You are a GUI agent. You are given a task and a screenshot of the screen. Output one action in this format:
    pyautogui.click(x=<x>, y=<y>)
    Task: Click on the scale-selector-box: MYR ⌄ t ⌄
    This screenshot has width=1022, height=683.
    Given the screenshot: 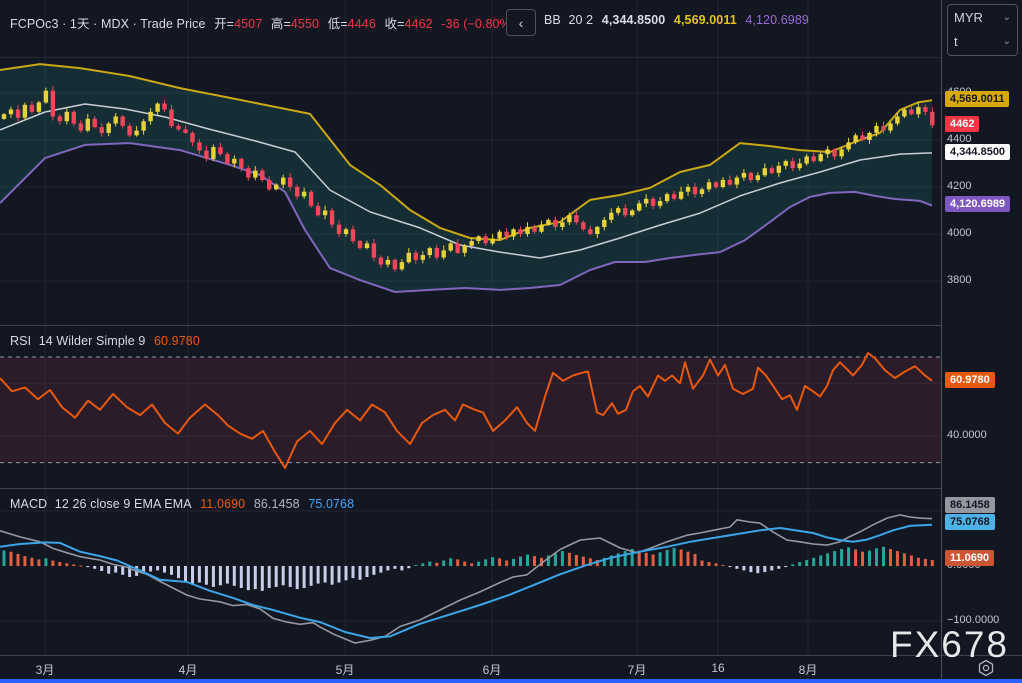 What is the action you would take?
    pyautogui.click(x=982, y=30)
    